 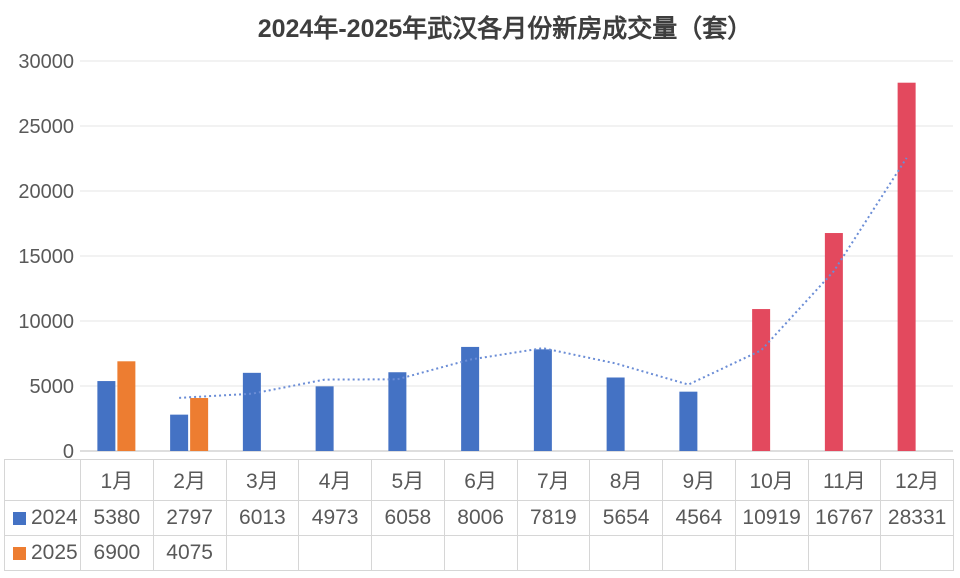 I want to click on y-axis-tick-label: 15000, so click(x=46, y=257).